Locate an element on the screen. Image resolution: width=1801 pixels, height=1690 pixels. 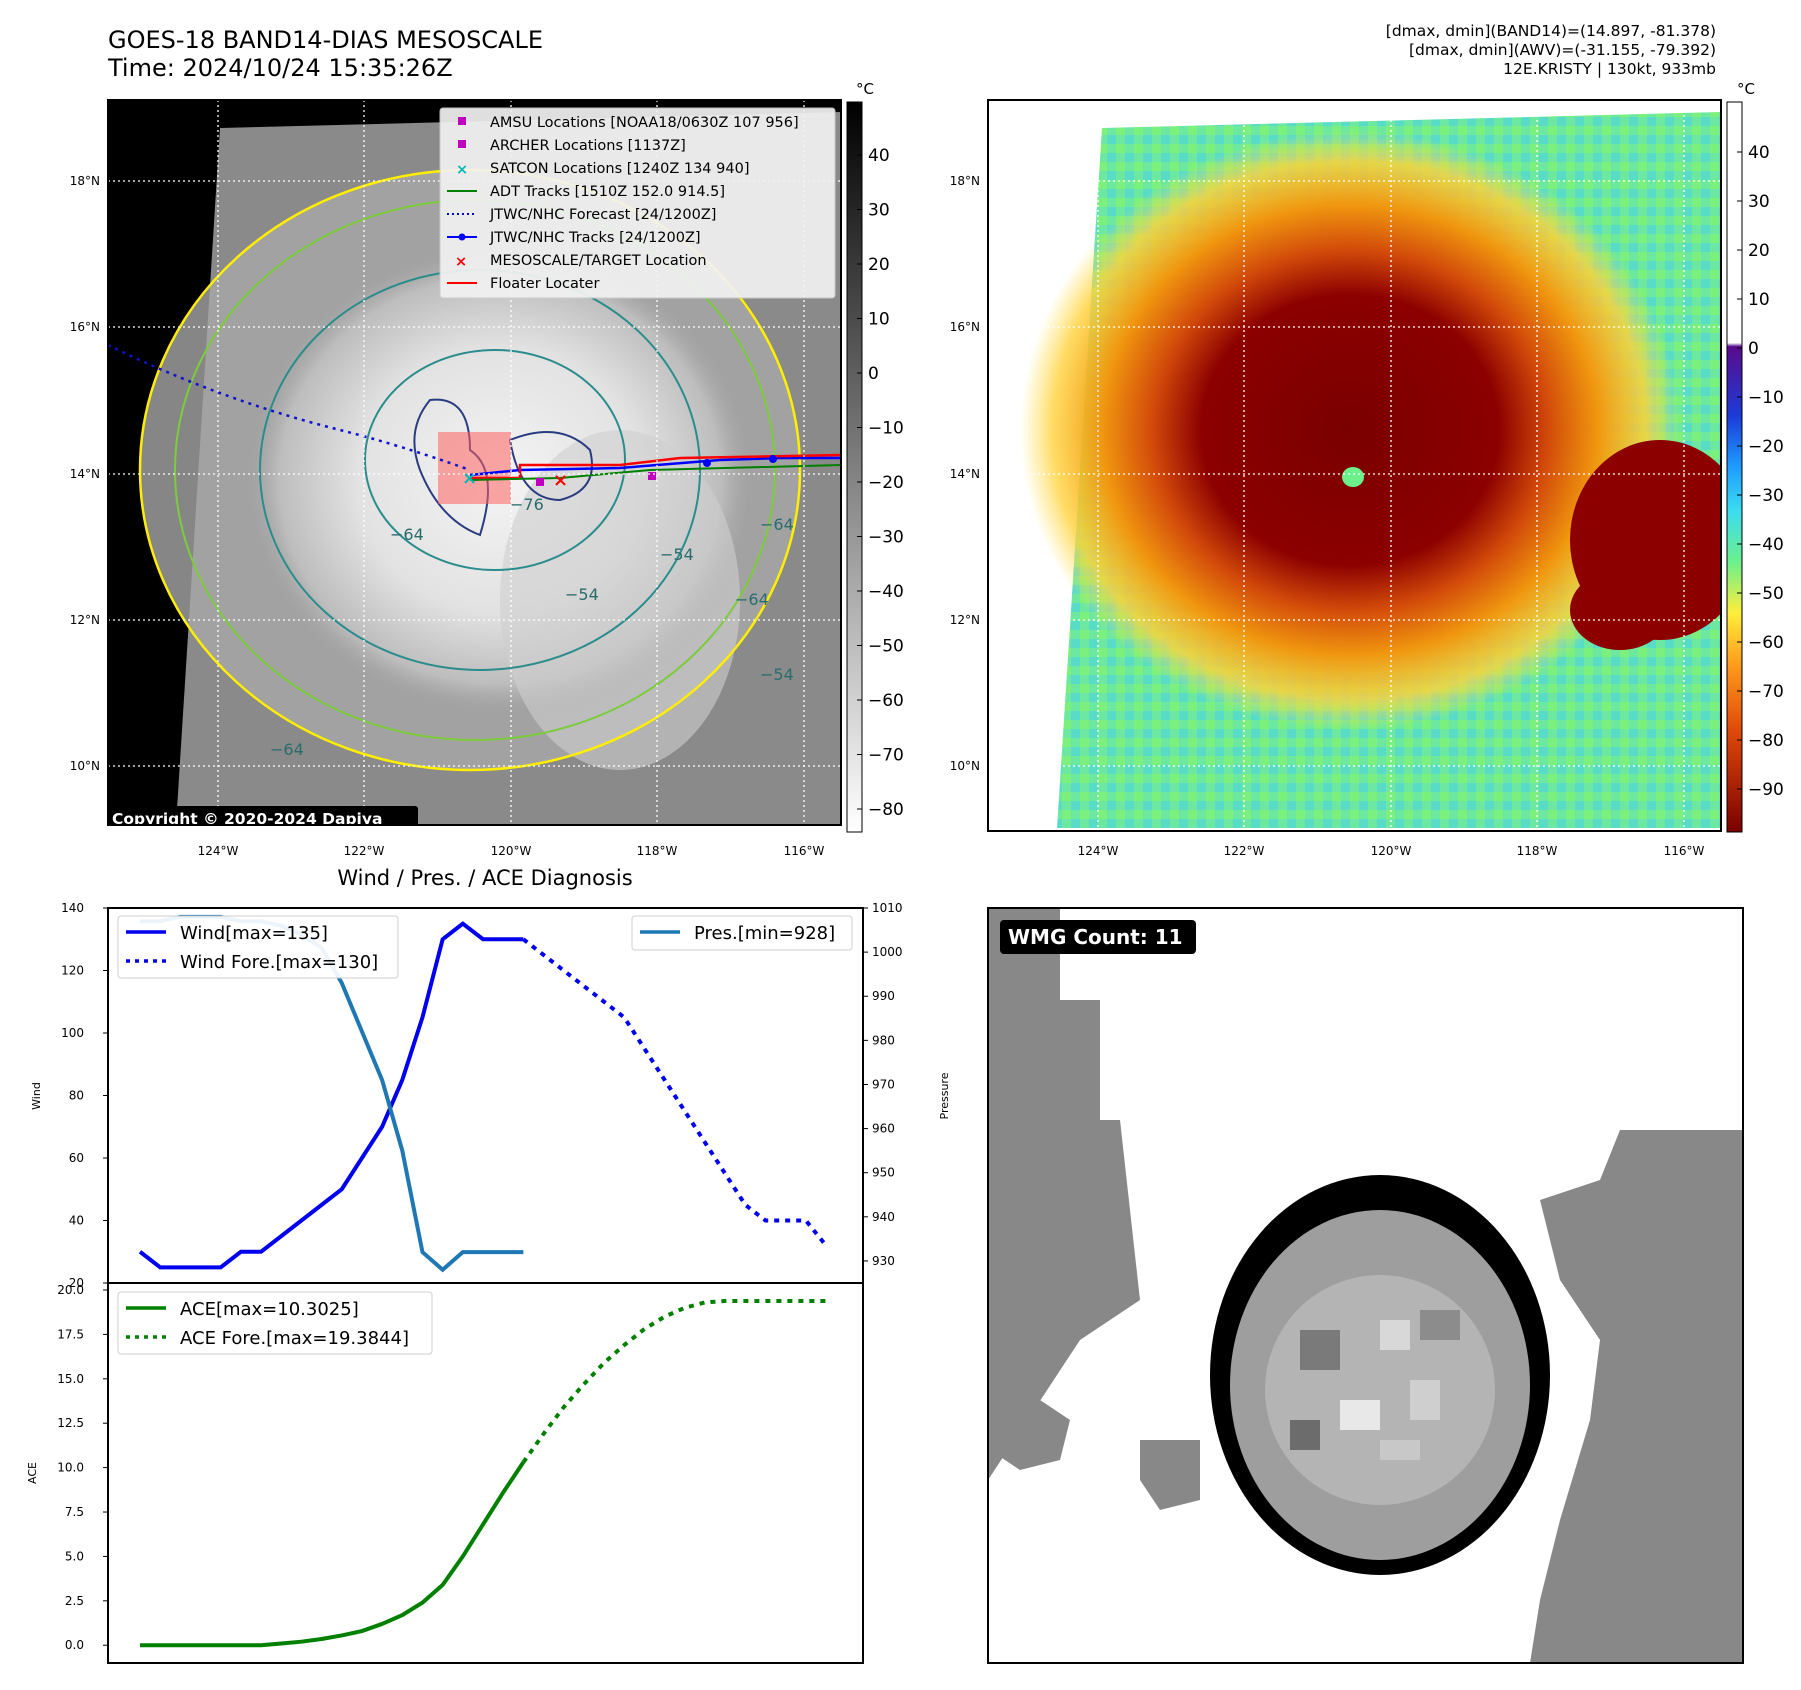
awv-colorbar: °C 40 30 20 10 0 −10 −20 −30 −40 −50 −60 −70 −80 −90 is located at coordinates (1755, 456).